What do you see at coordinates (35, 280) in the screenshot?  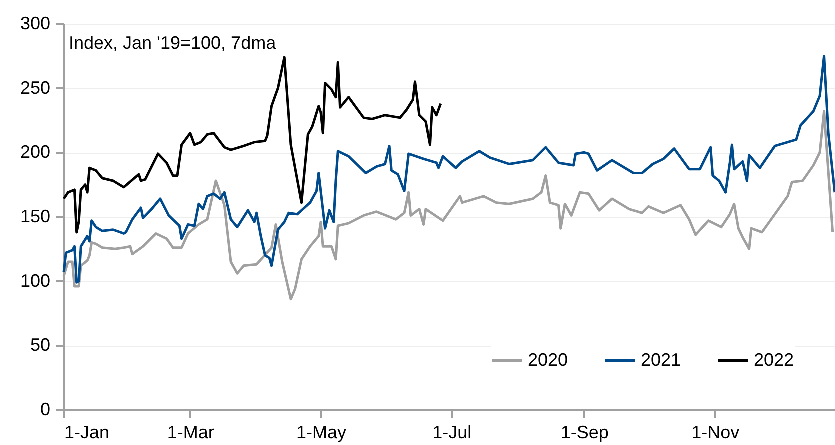 I see `y-tick-label: 100` at bounding box center [35, 280].